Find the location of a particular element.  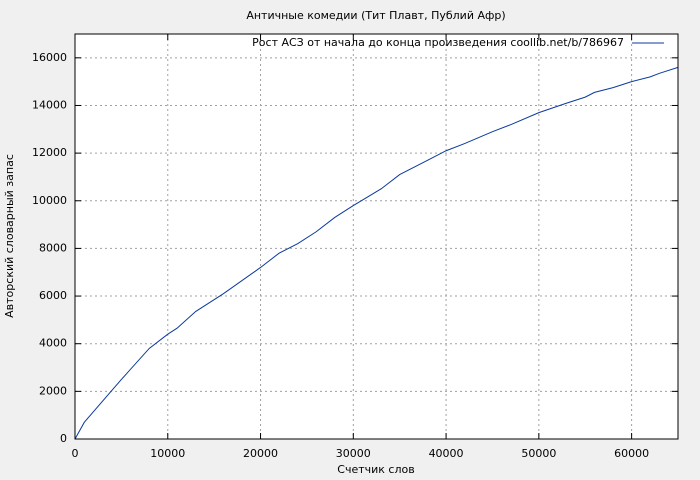

y-tick-label: 14000 is located at coordinates (49, 104).